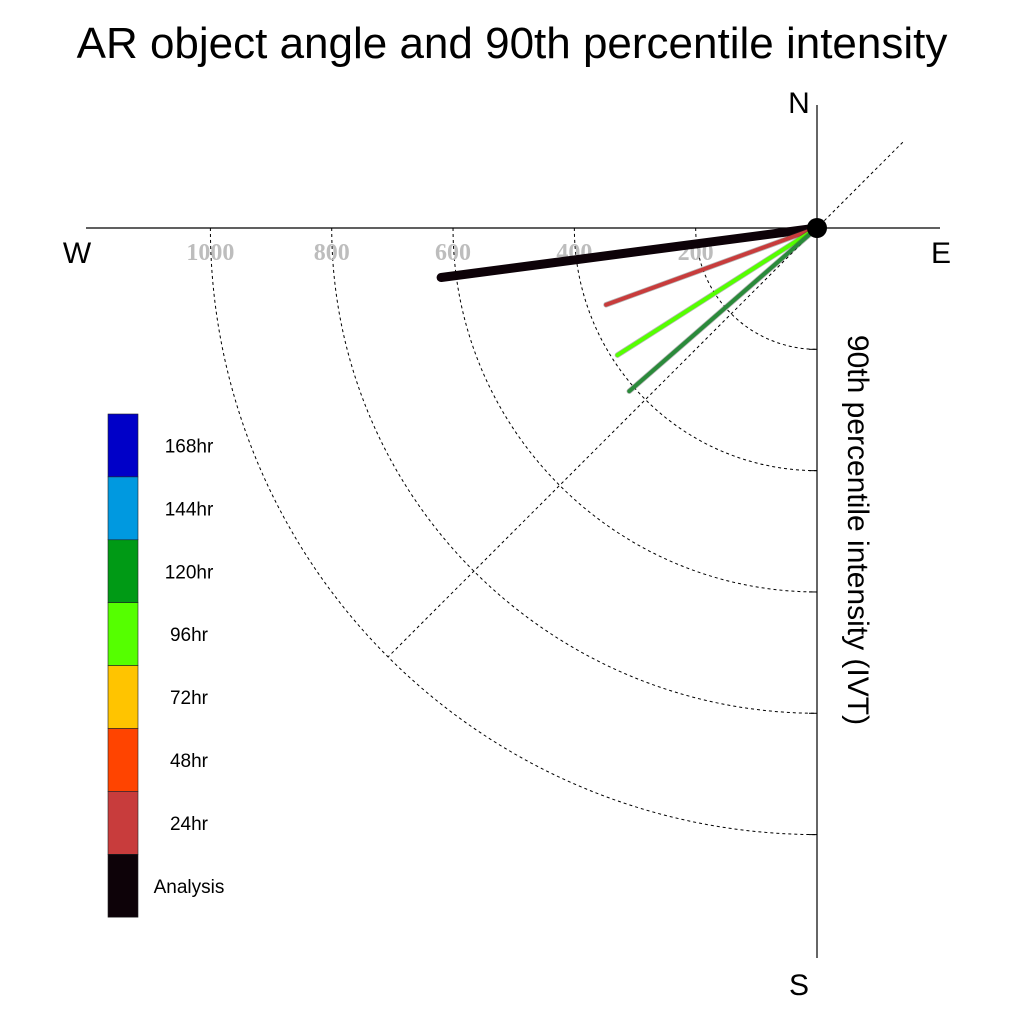 This screenshot has height=1024, width=1024. Describe the element at coordinates (189, 887) in the screenshot. I see `legend-label-Analysis: Analysis` at that location.